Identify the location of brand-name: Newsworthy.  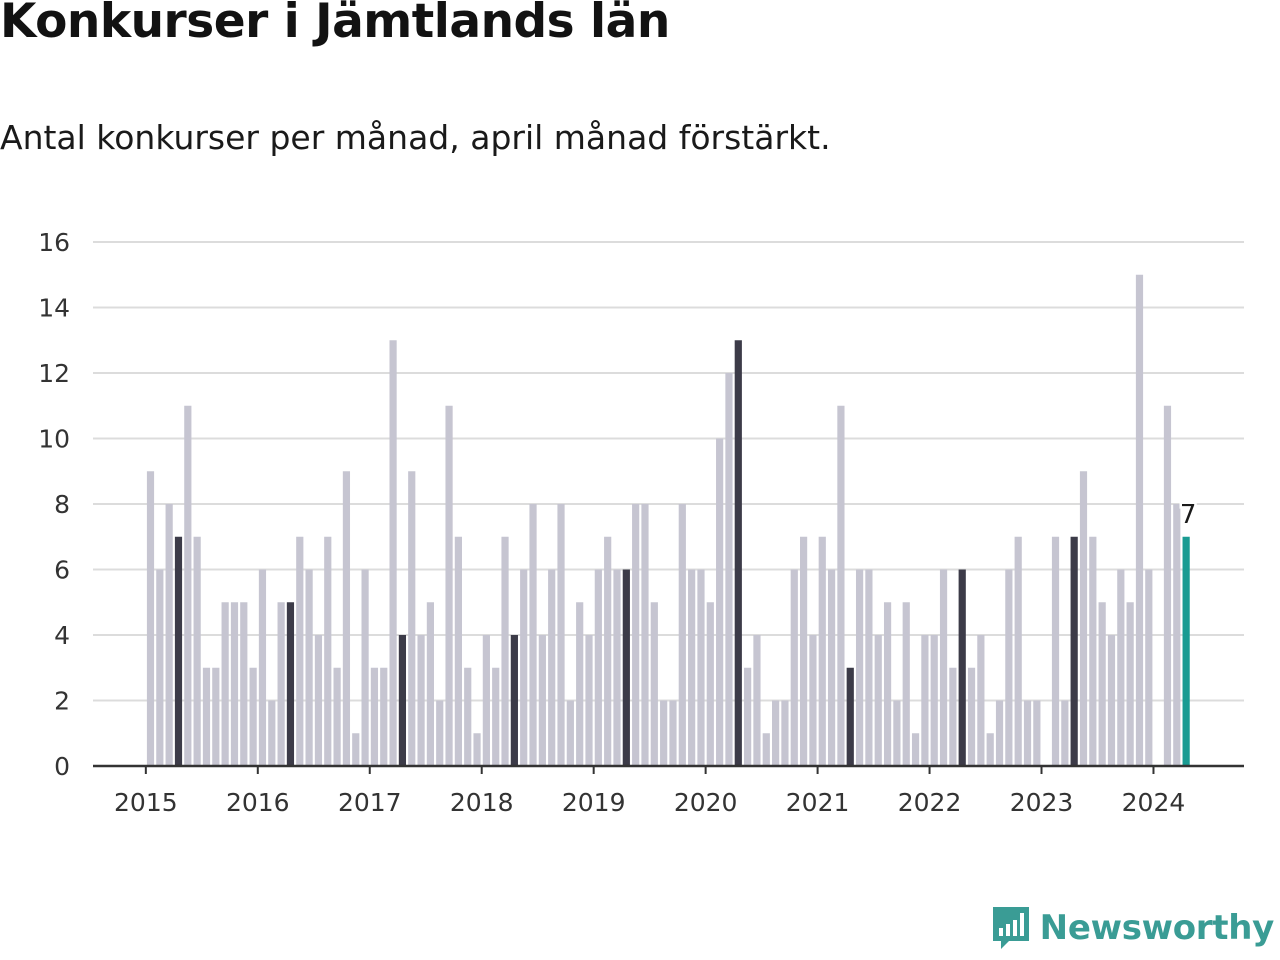
(1157, 928).